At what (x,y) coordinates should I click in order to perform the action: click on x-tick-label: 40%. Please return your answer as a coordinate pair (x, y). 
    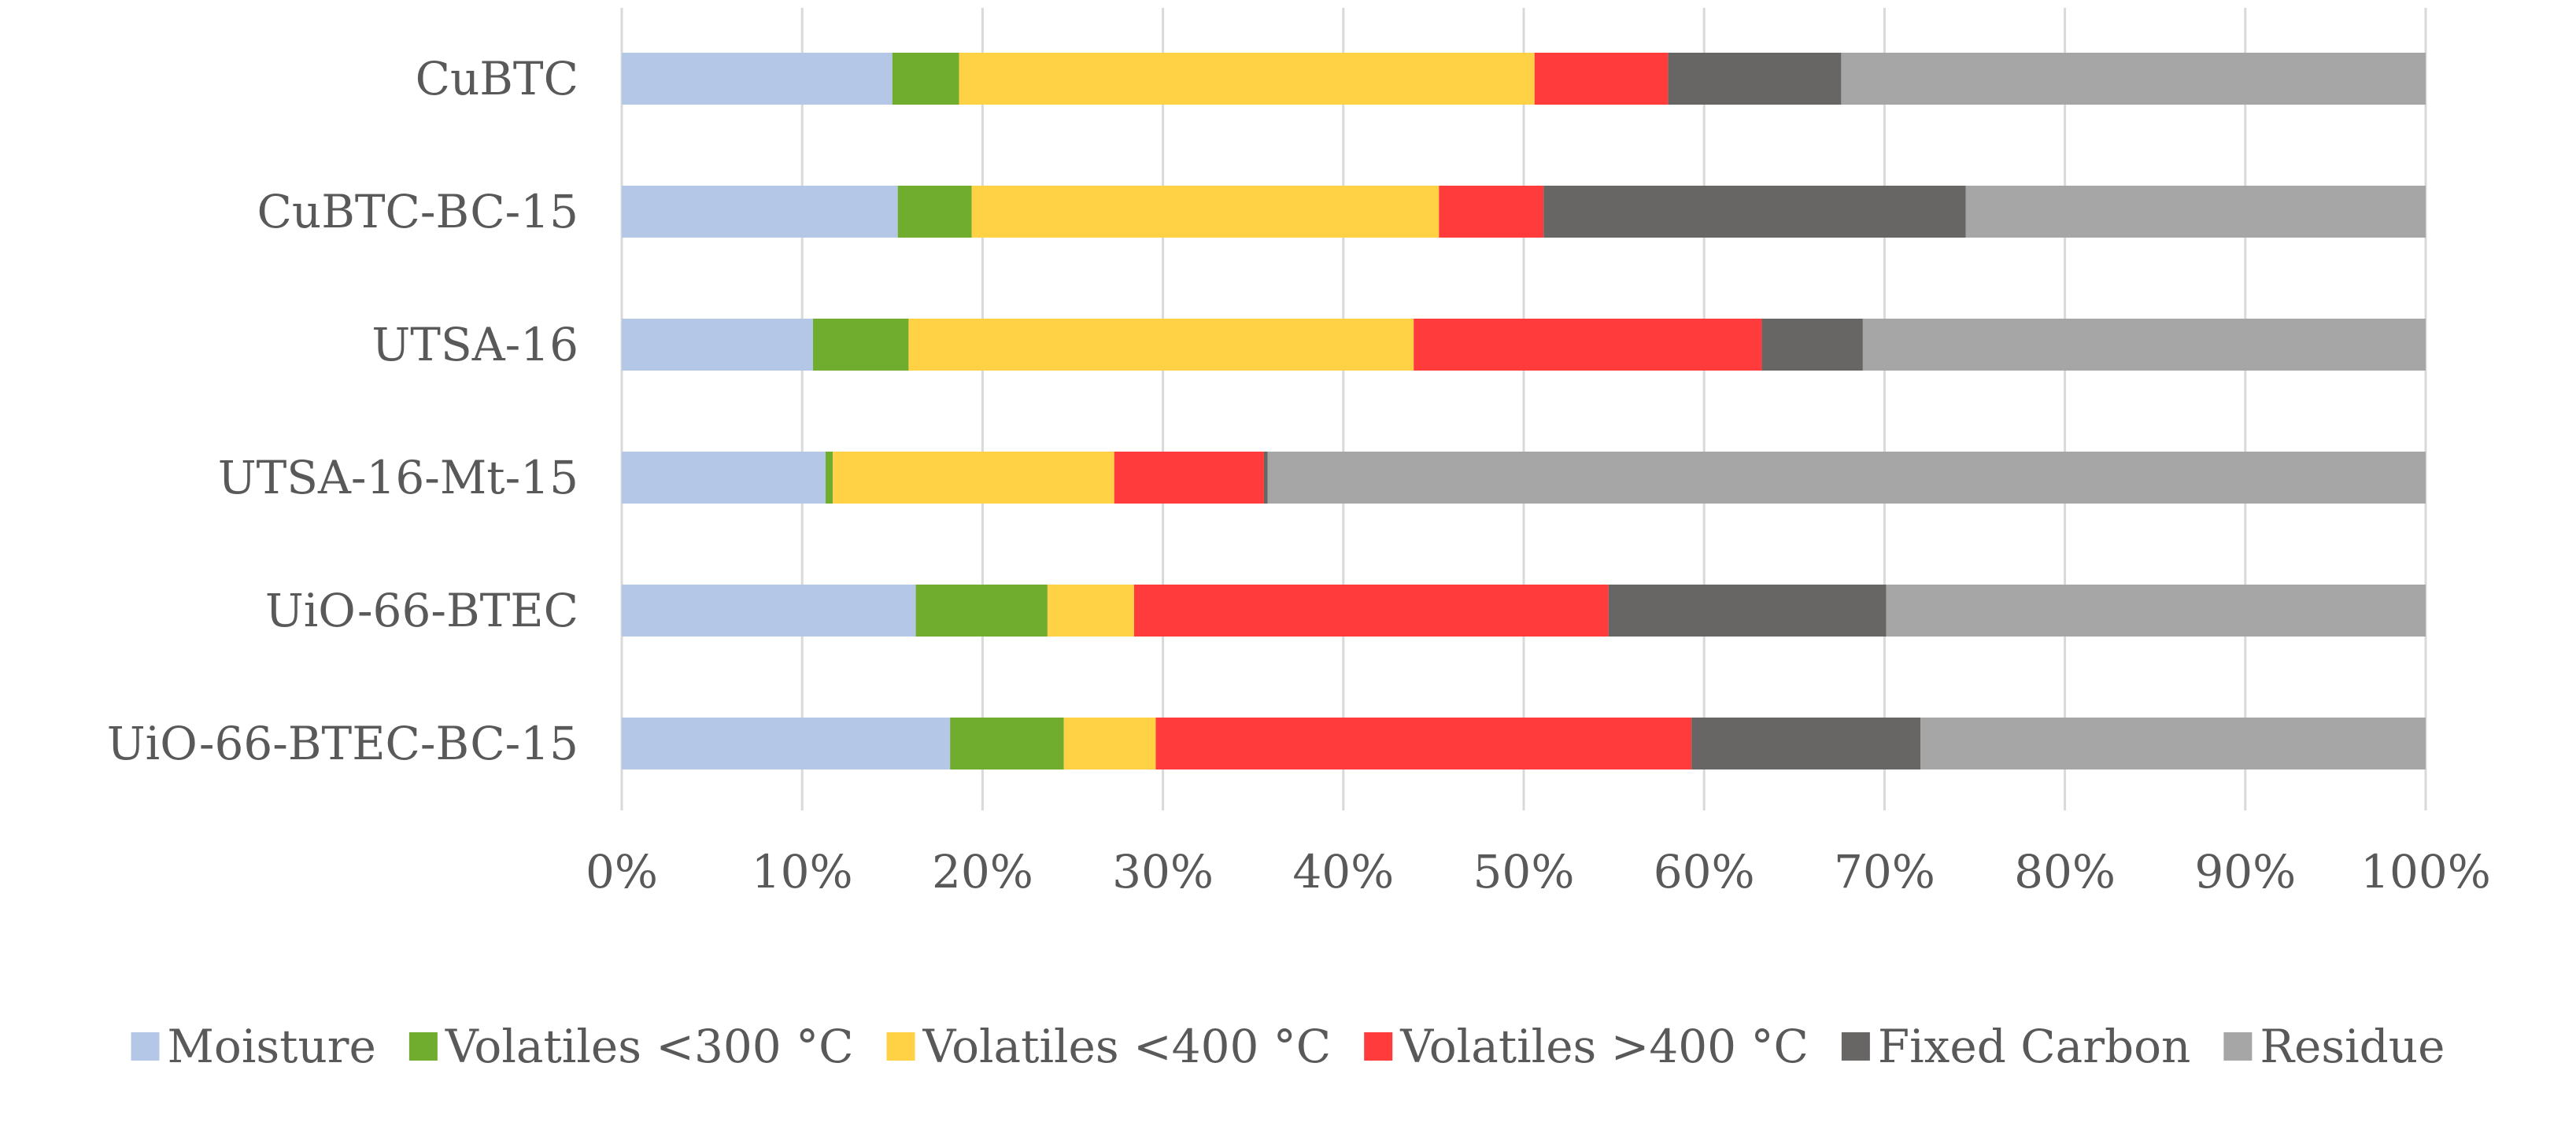
    Looking at the image, I should click on (1343, 872).